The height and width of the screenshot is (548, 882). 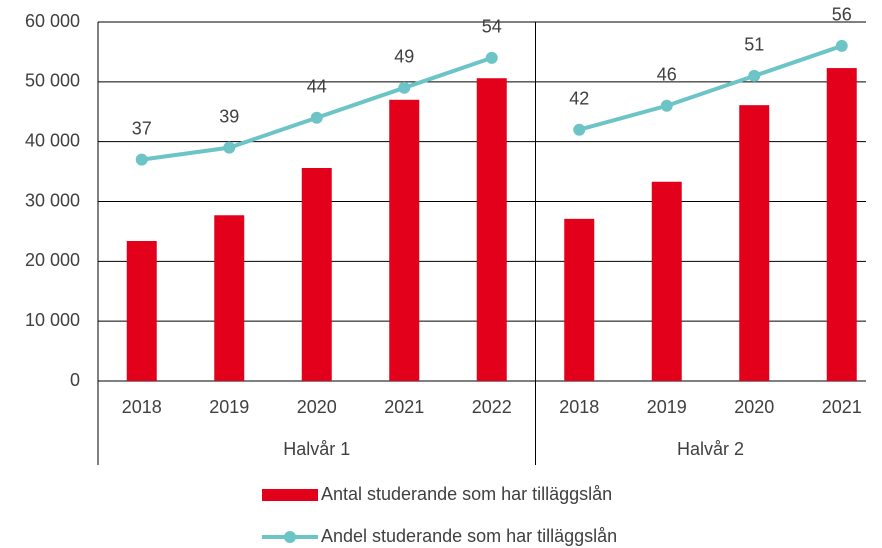 I want to click on y-tick-label: 0, so click(x=75, y=380).